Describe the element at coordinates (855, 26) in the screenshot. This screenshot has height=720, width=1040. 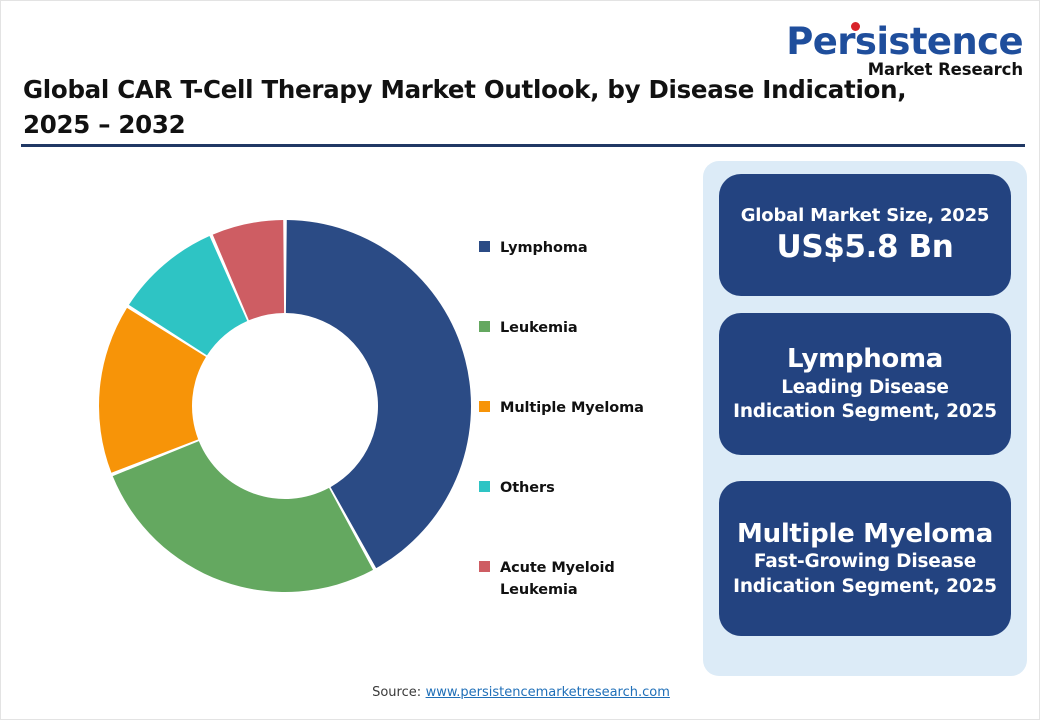
I see `logo-dot-icon` at that location.